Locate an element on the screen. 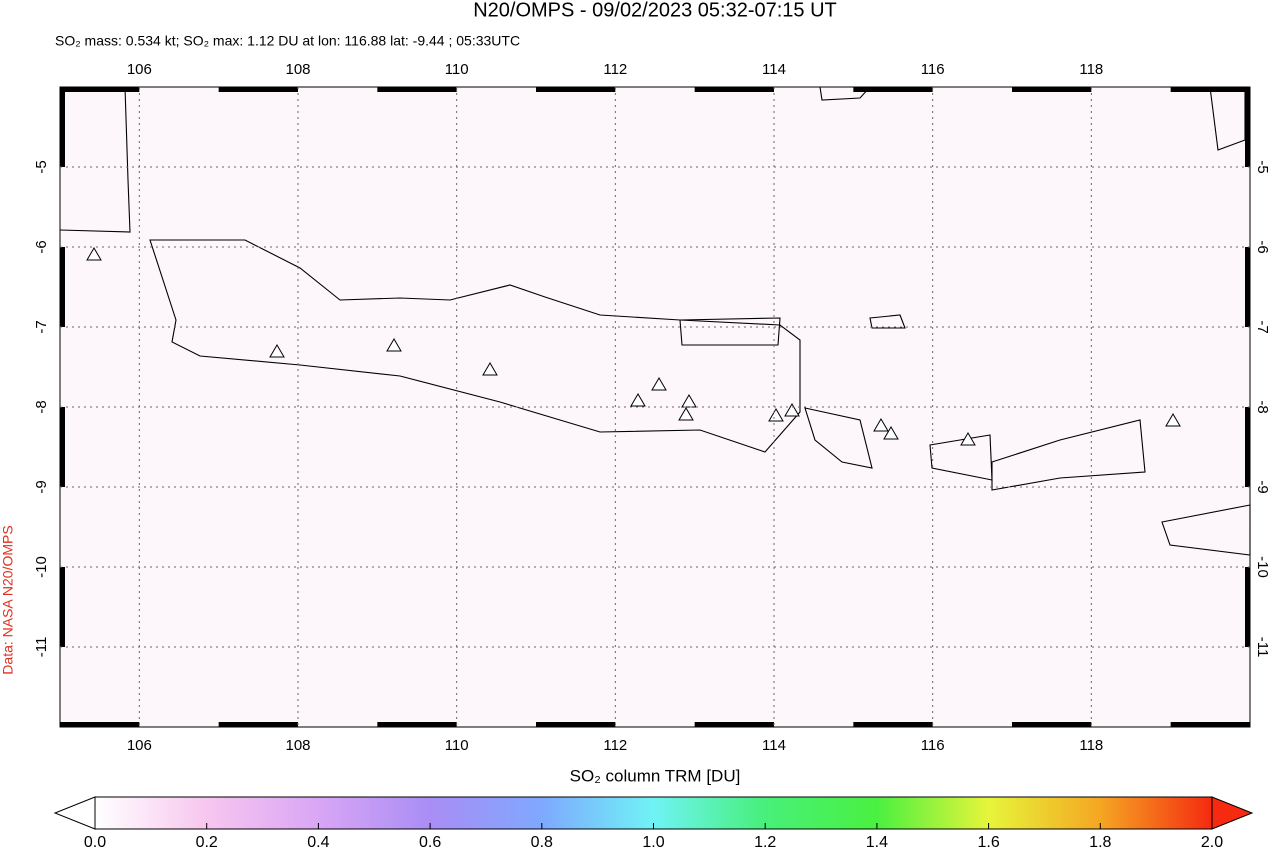 The image size is (1272, 853). colorbar-tick-label: 1.0 is located at coordinates (653, 842).